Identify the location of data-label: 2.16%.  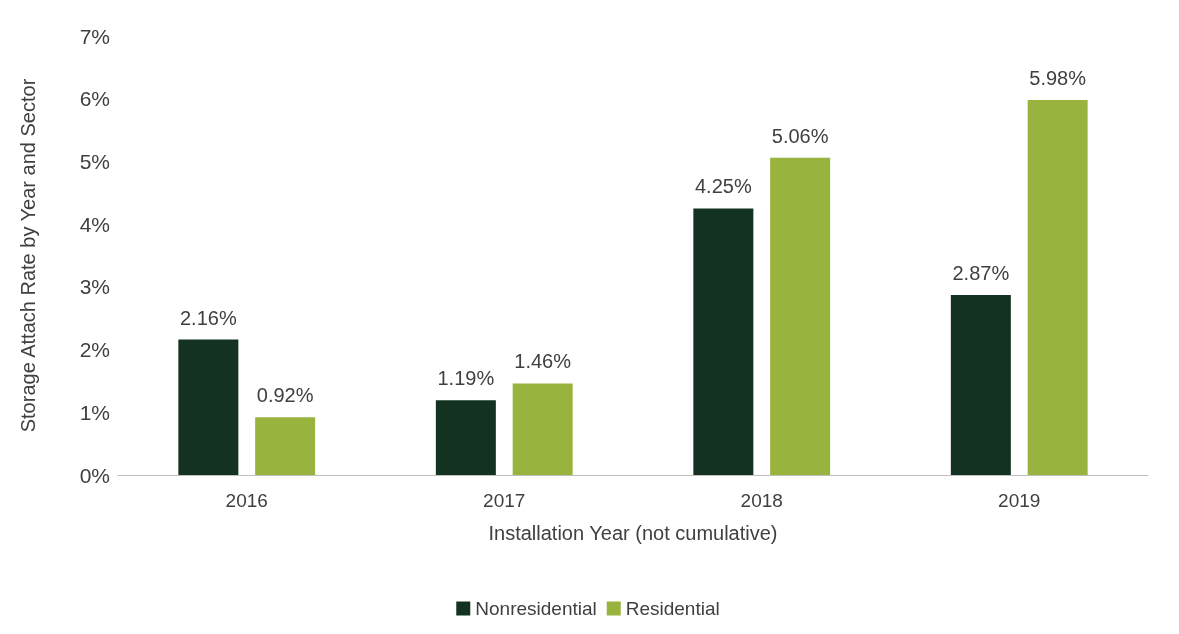
(208, 317).